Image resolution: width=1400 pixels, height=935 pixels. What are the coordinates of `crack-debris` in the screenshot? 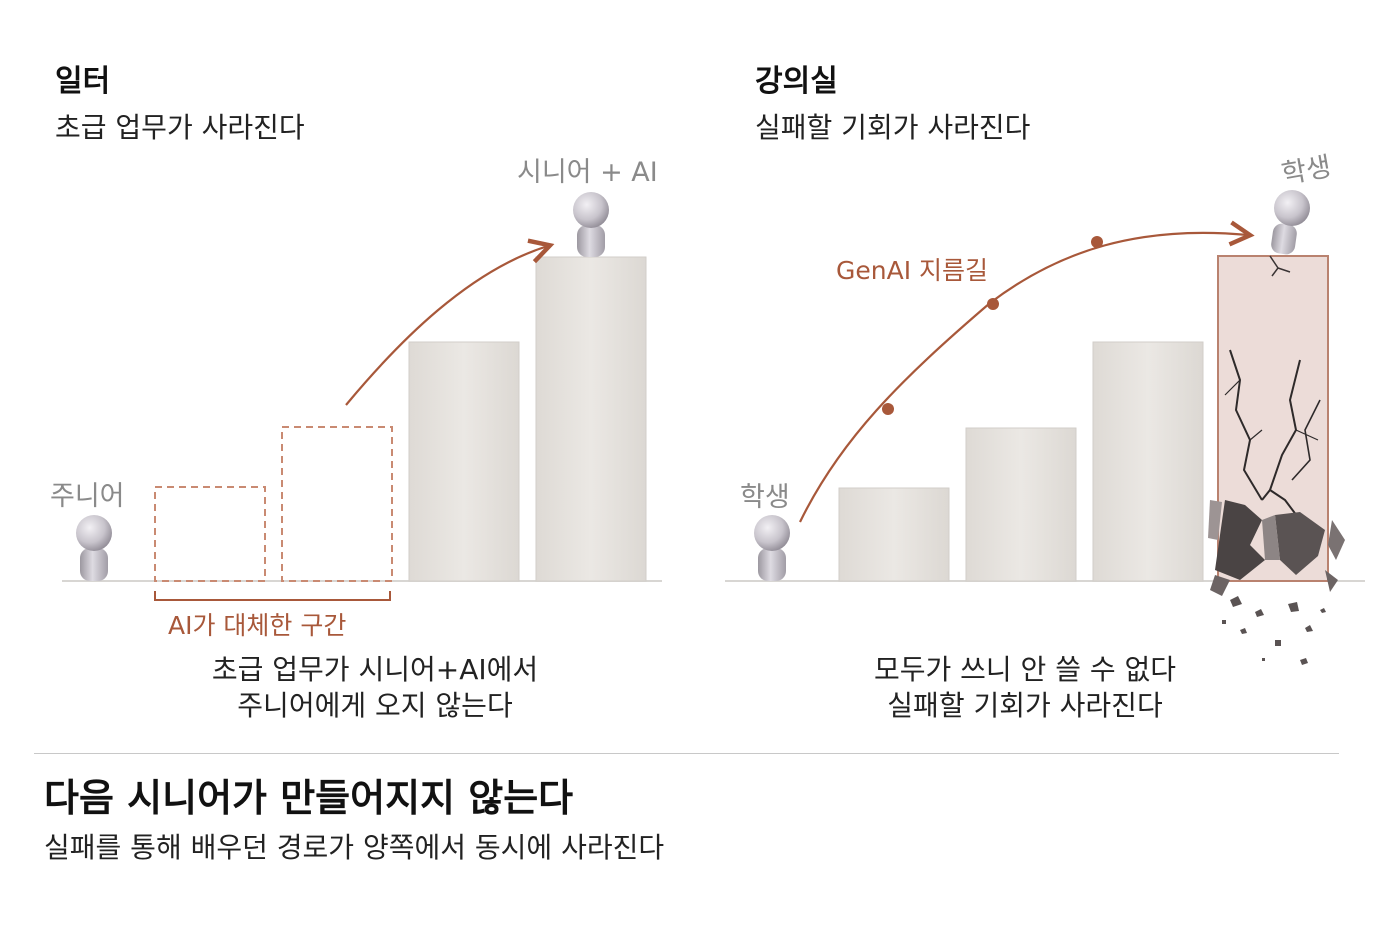 It's located at (1274, 630).